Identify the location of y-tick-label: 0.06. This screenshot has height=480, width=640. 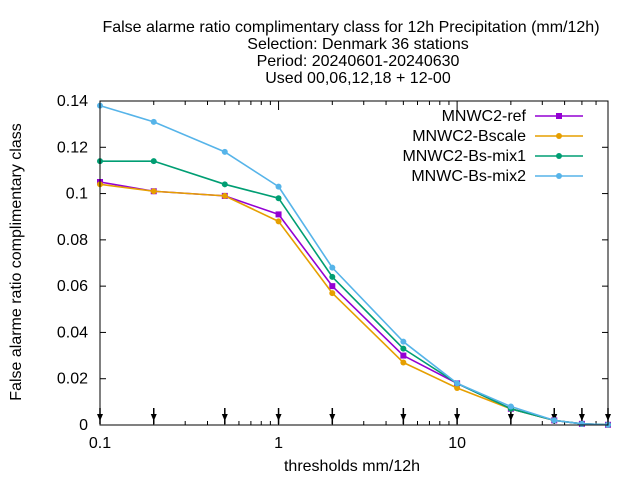
(72, 286).